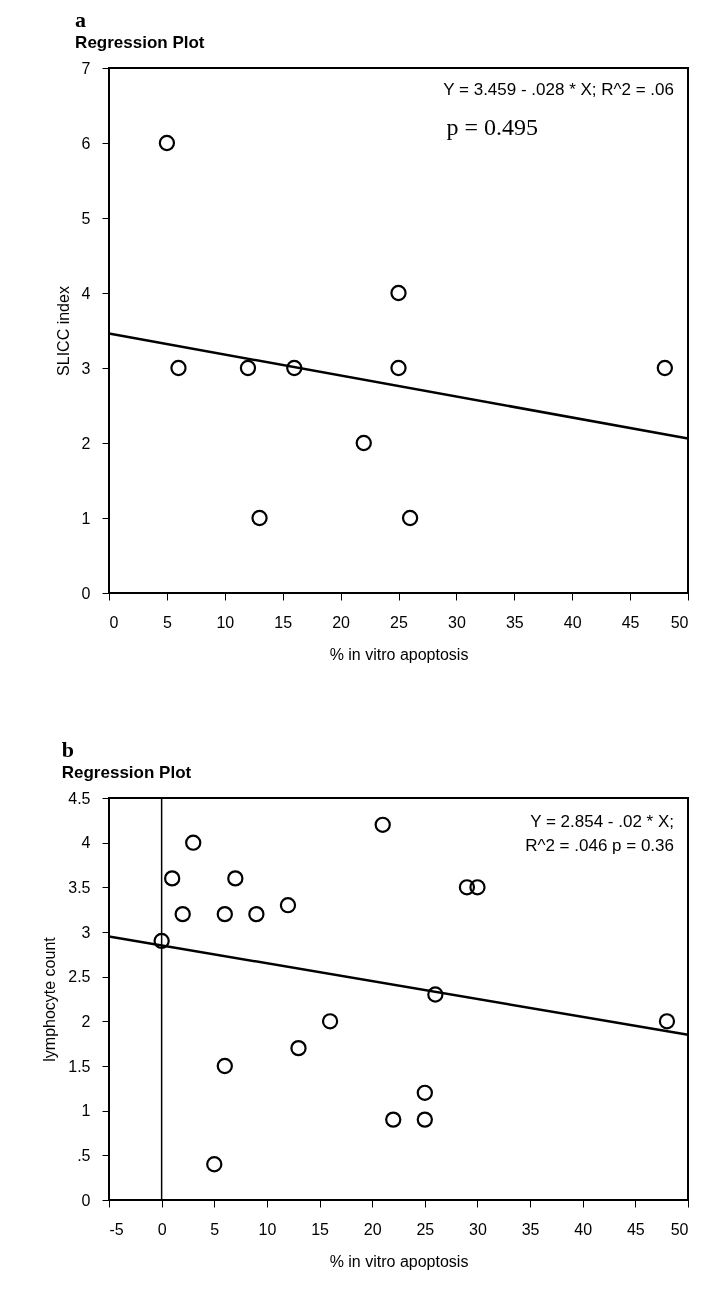  Describe the element at coordinates (86, 218) in the screenshot. I see `y-tick-label: 5` at that location.